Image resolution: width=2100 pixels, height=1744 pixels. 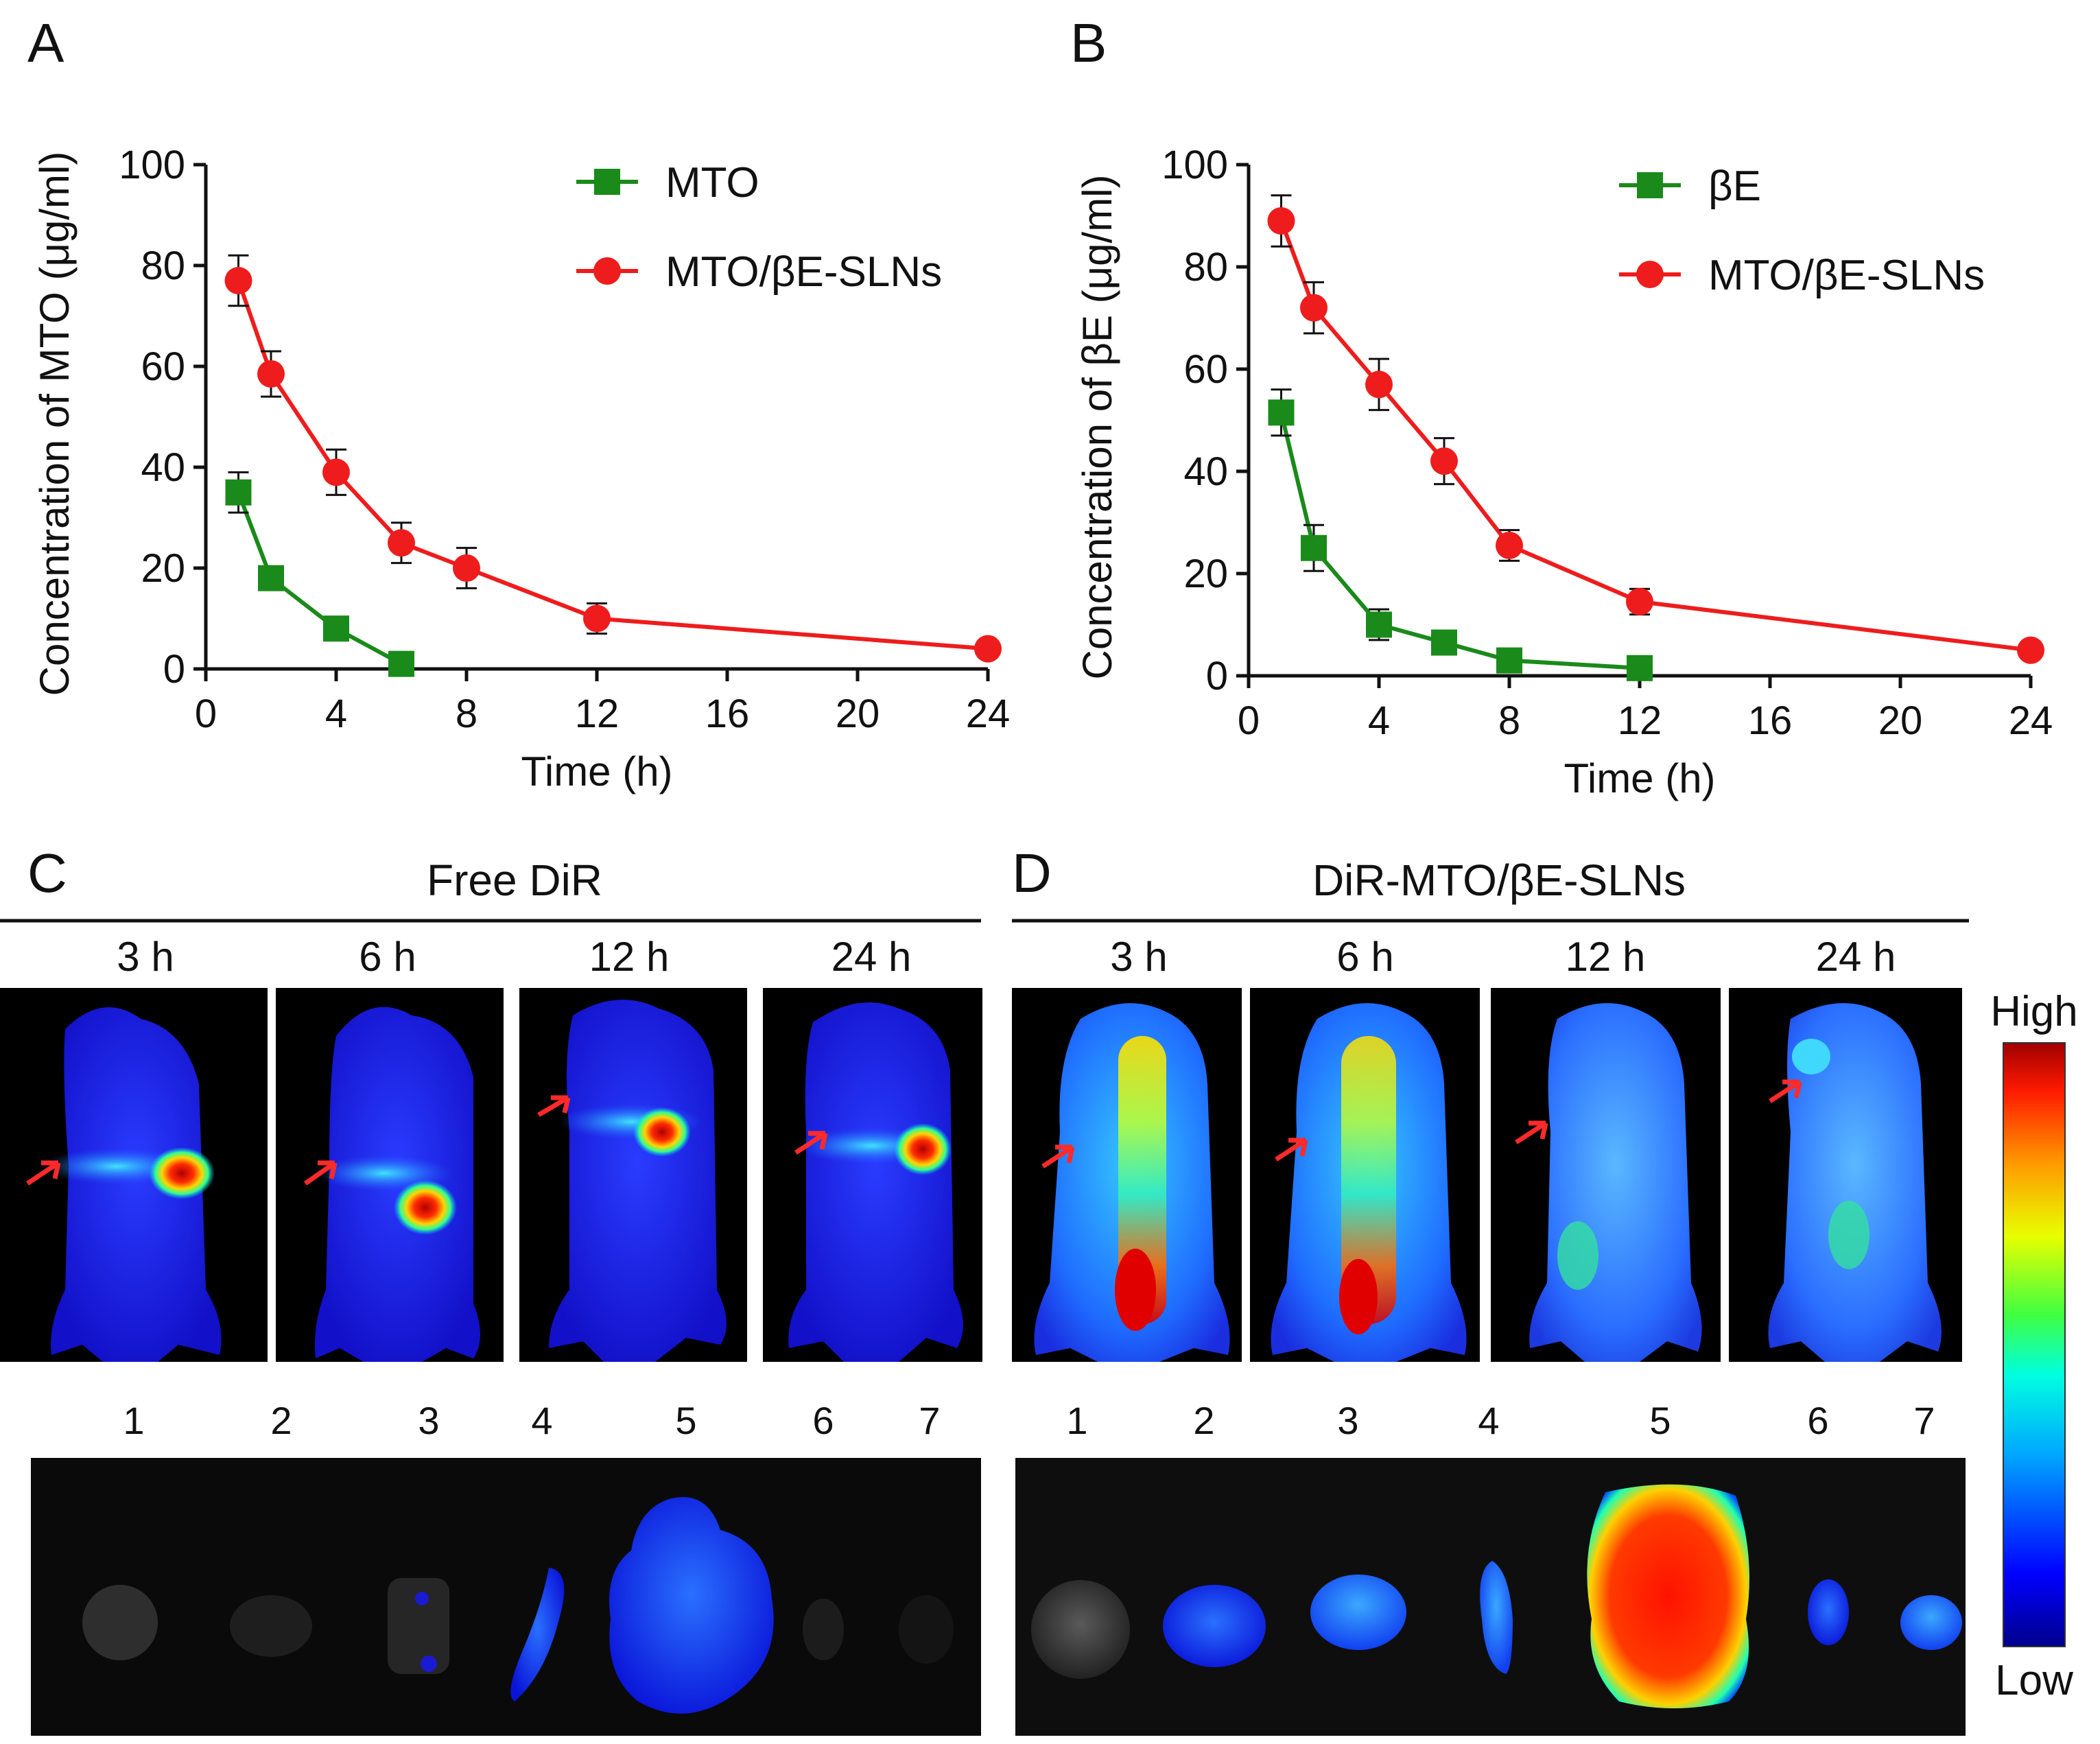 What do you see at coordinates (823, 1420) in the screenshot?
I see `organ-label-6: 6` at bounding box center [823, 1420].